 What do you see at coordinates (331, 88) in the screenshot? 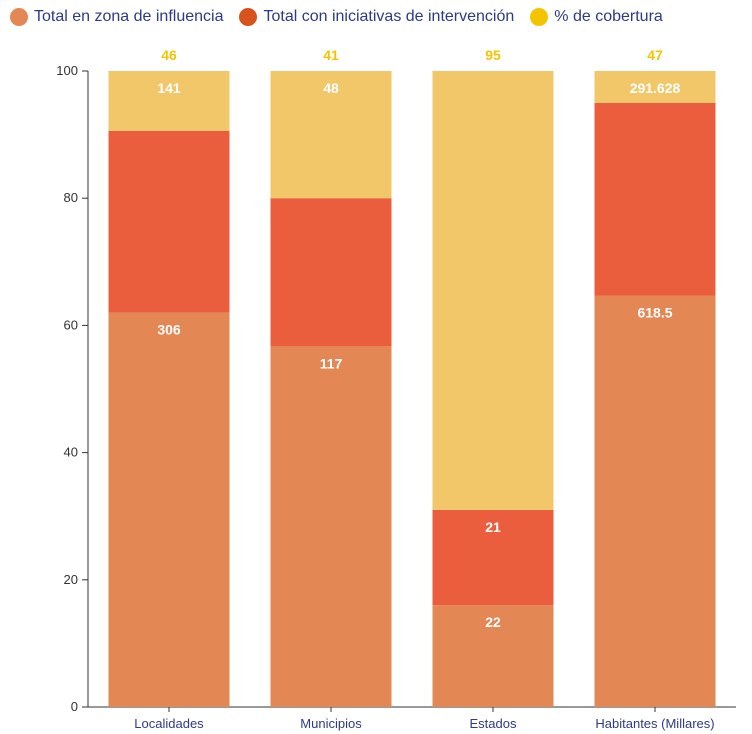
I see `data-label: 48` at bounding box center [331, 88].